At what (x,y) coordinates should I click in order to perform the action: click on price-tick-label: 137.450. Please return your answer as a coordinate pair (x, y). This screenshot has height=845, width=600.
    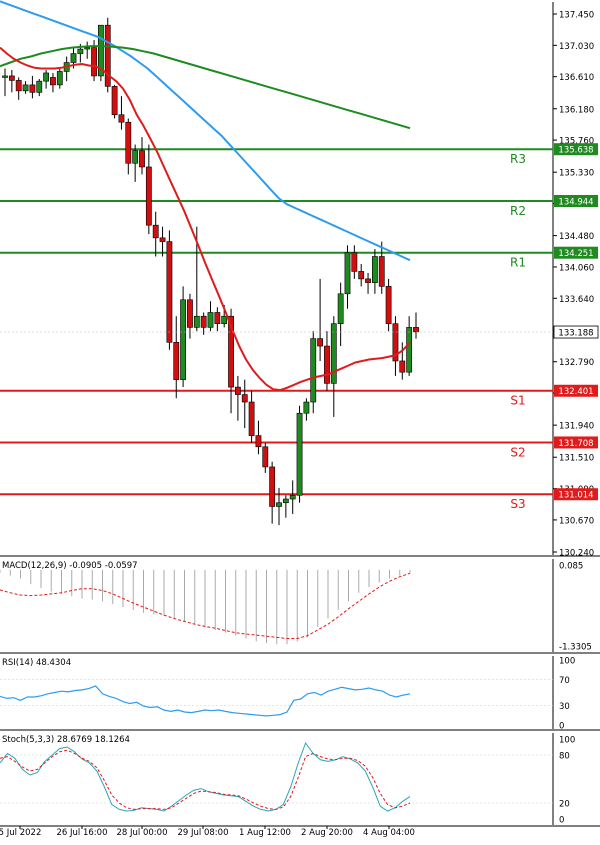
    Looking at the image, I should click on (576, 16).